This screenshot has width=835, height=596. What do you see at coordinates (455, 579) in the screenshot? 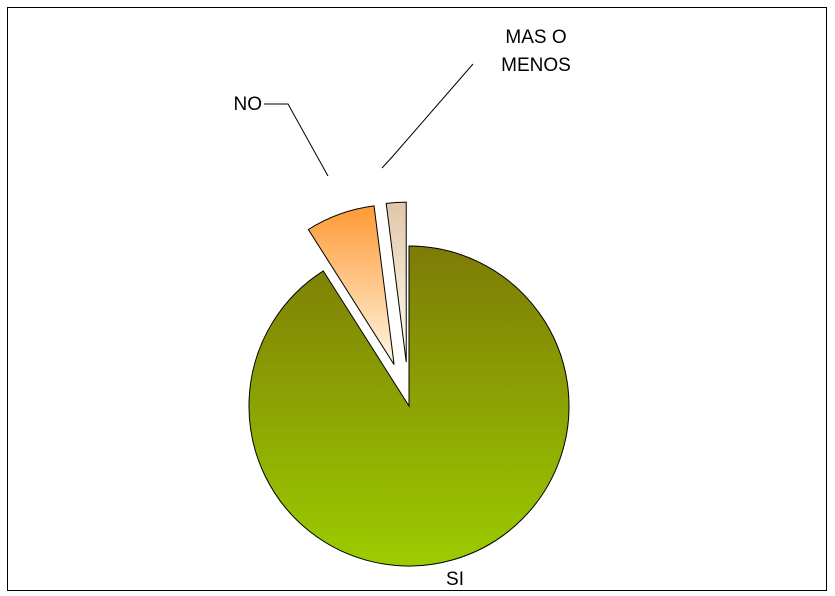
I see `slice-label-si: SI` at bounding box center [455, 579].